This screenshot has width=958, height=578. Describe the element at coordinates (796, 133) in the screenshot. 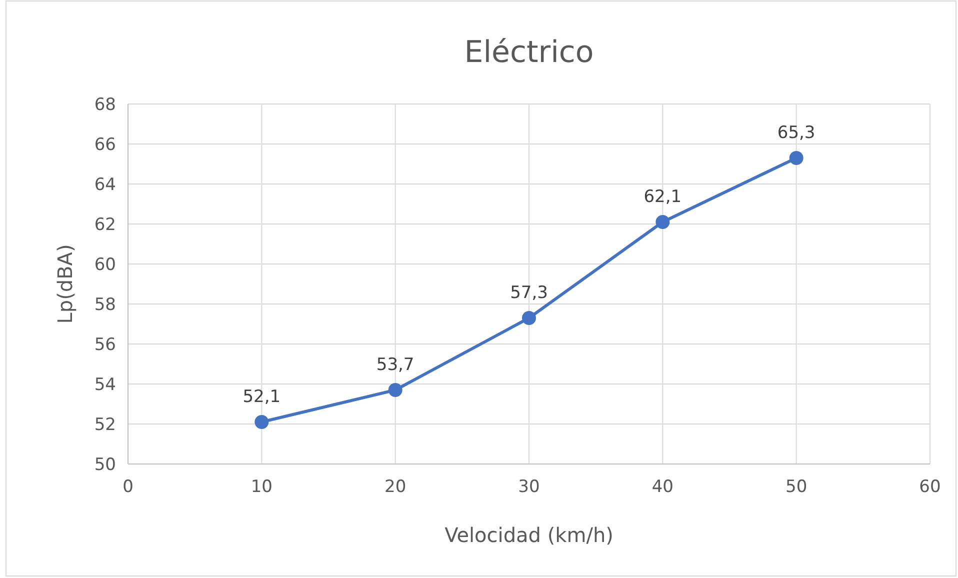

I see `data-label: 65,3` at that location.